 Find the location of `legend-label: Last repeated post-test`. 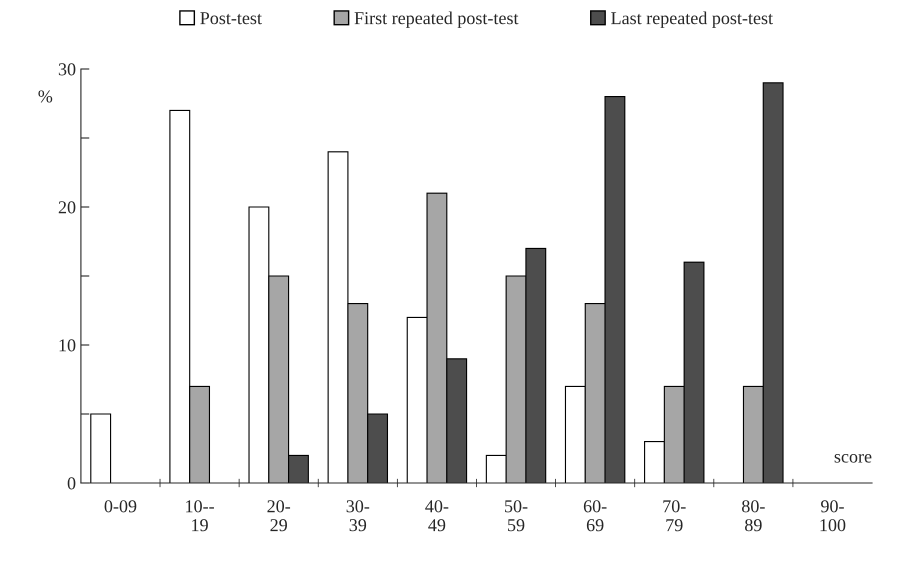

legend-label: Last repeated post-test is located at coordinates (692, 20).